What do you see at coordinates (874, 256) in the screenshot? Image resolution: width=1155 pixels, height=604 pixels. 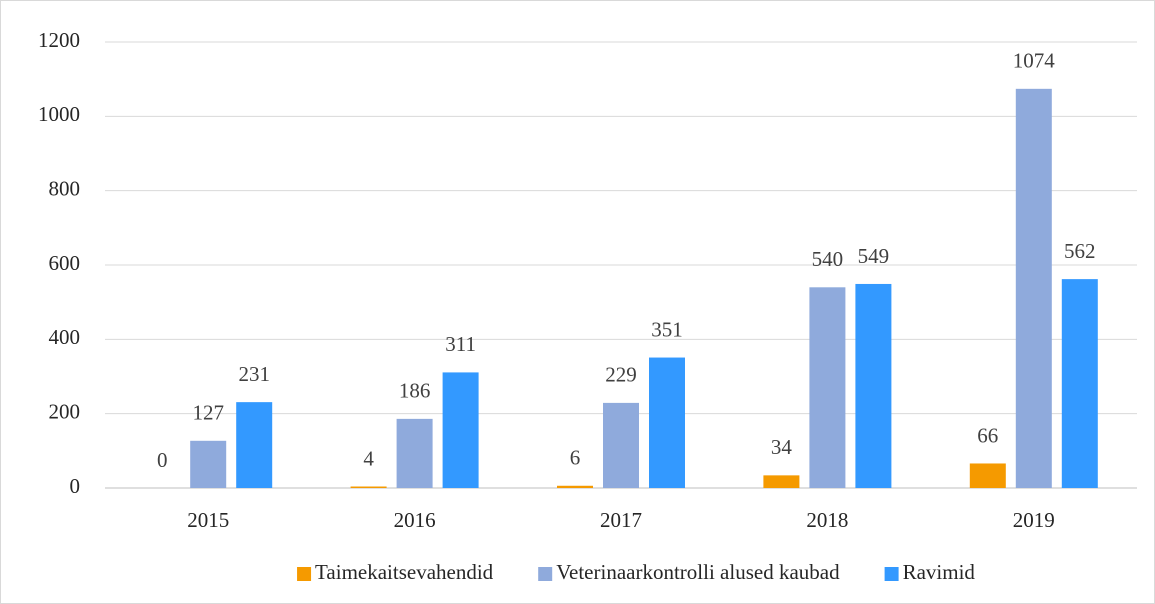 I see `data-label: 549` at bounding box center [874, 256].